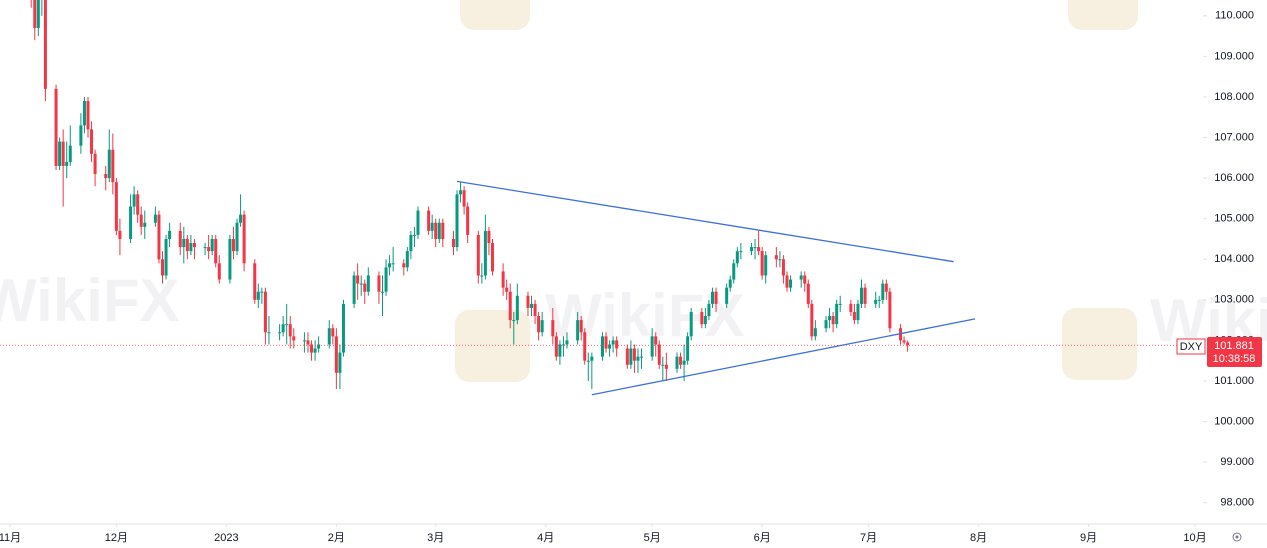  What do you see at coordinates (1234, 381) in the screenshot?
I see `y-tick-label: 101.000` at bounding box center [1234, 381].